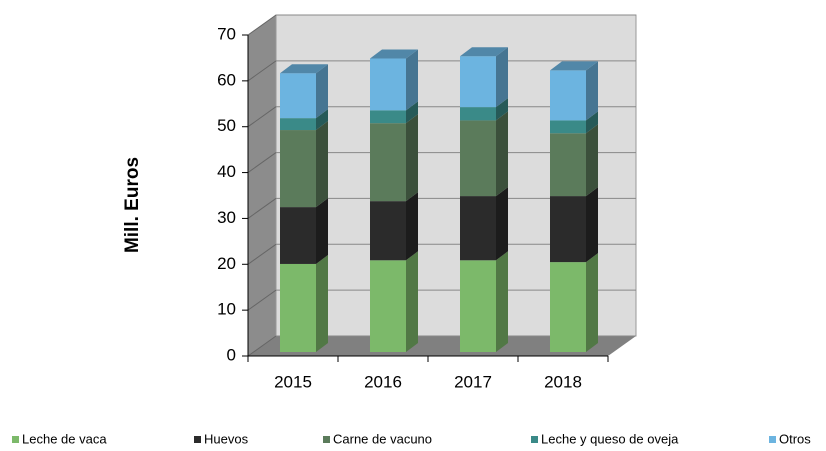 The image size is (826, 451). Describe the element at coordinates (226, 438) in the screenshot. I see `legend-label: Huevos` at that location.